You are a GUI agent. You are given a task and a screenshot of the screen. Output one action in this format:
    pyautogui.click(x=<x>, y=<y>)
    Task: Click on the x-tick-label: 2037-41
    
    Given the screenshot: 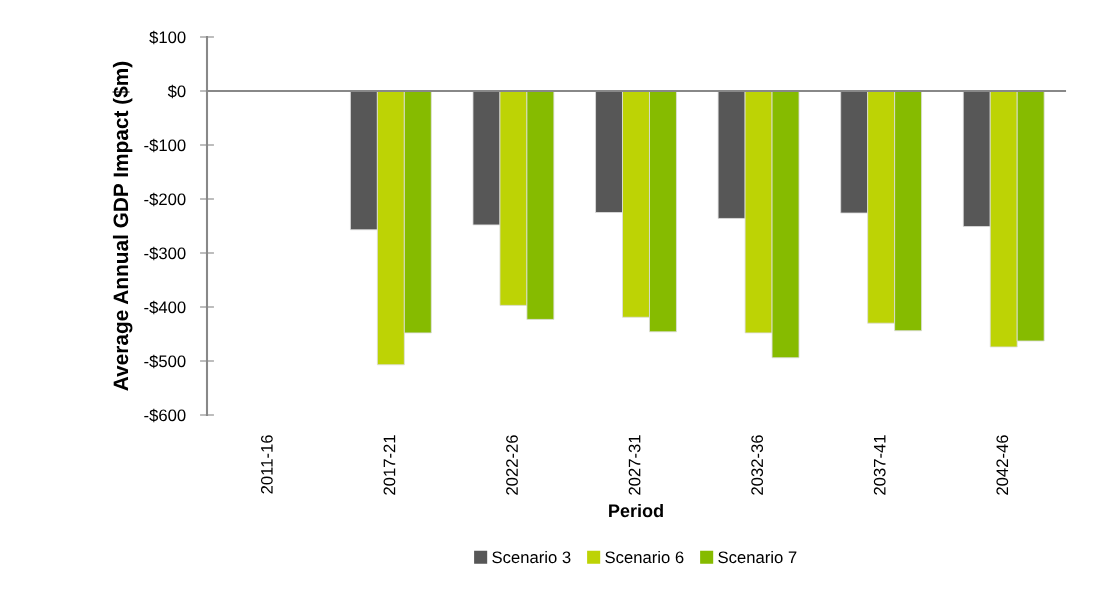 What is the action you would take?
    pyautogui.click(x=879, y=465)
    